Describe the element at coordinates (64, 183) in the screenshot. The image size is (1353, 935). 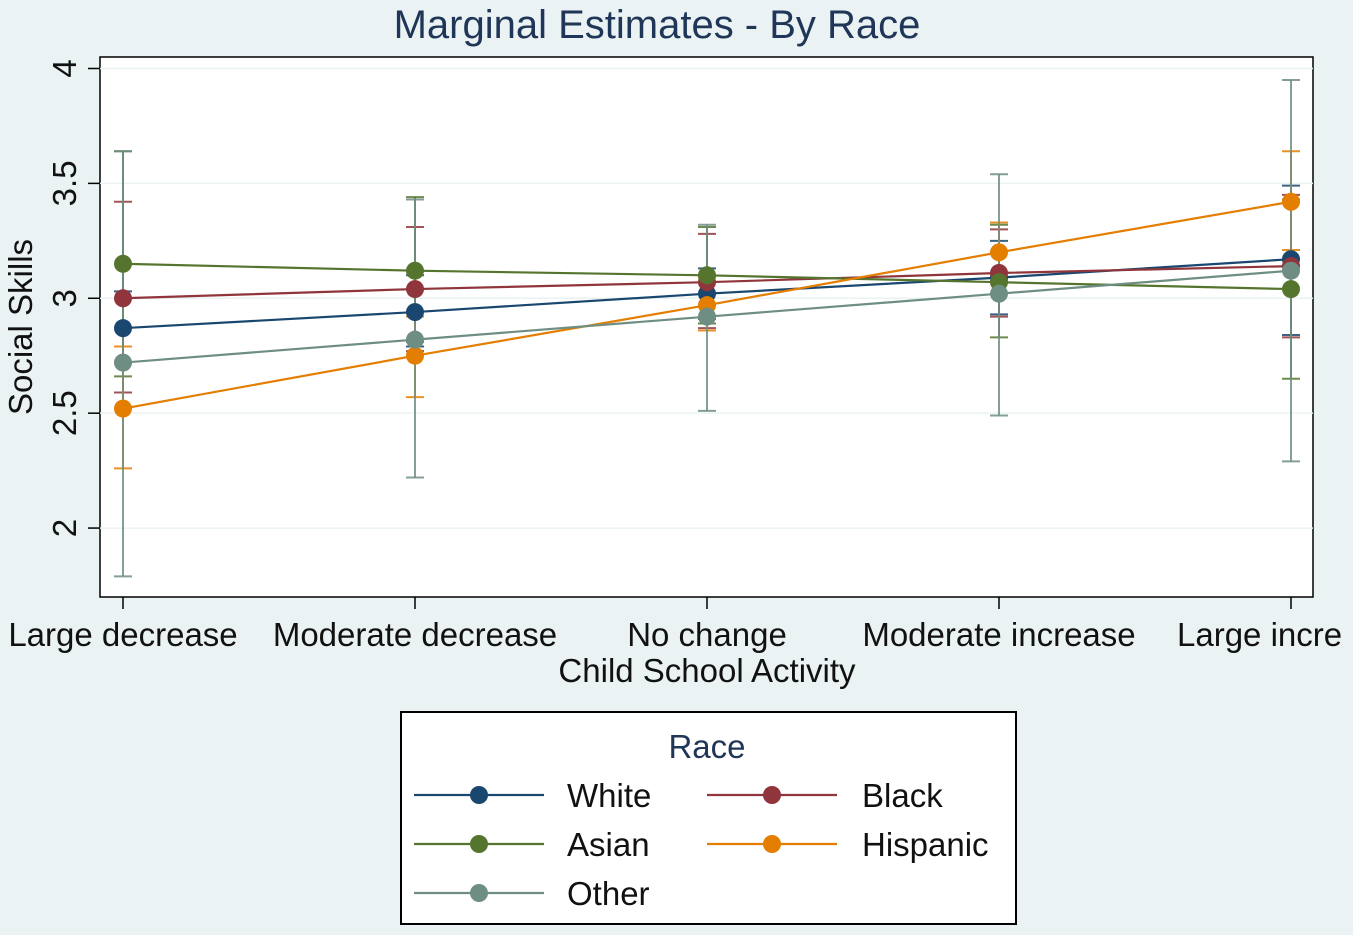
I see `y-tick-label: 3.5` at that location.